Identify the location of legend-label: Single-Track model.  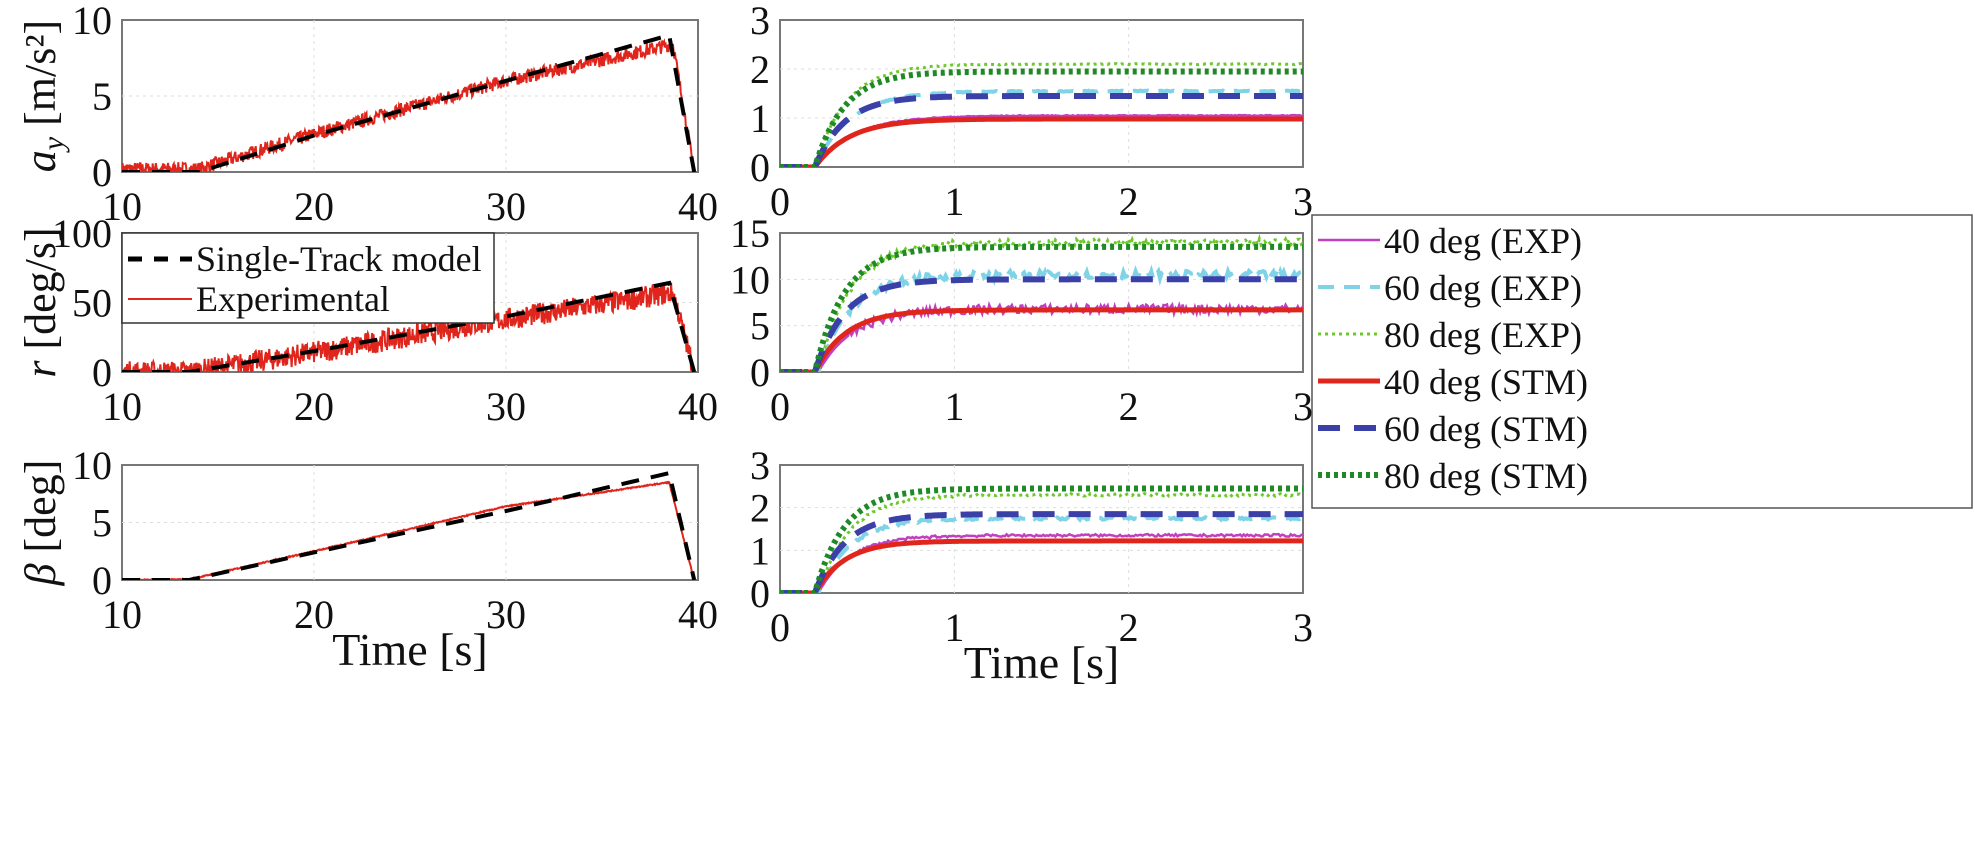
(339, 259).